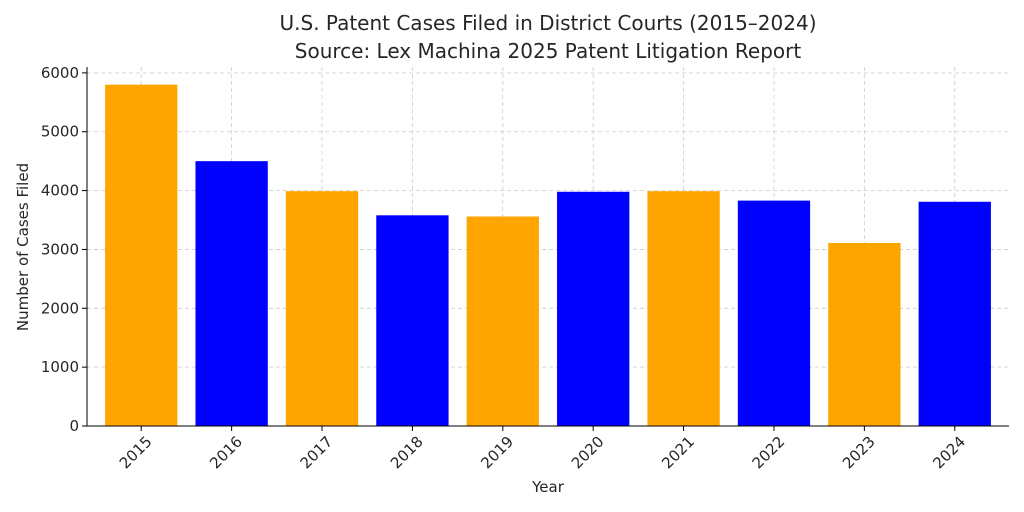 Image resolution: width=1024 pixels, height=512 pixels. I want to click on x-tick-label: 2020, so click(588, 453).